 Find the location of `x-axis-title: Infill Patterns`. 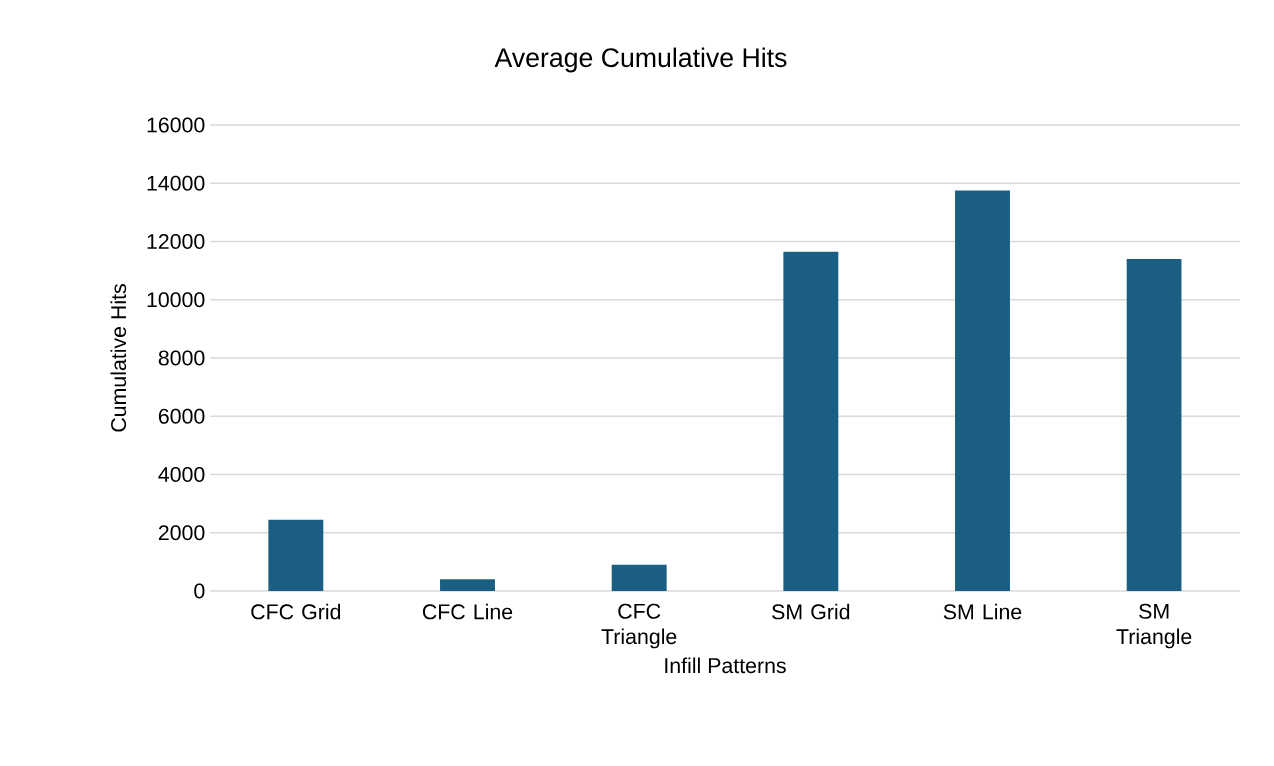

x-axis-title: Infill Patterns is located at coordinates (725, 665).